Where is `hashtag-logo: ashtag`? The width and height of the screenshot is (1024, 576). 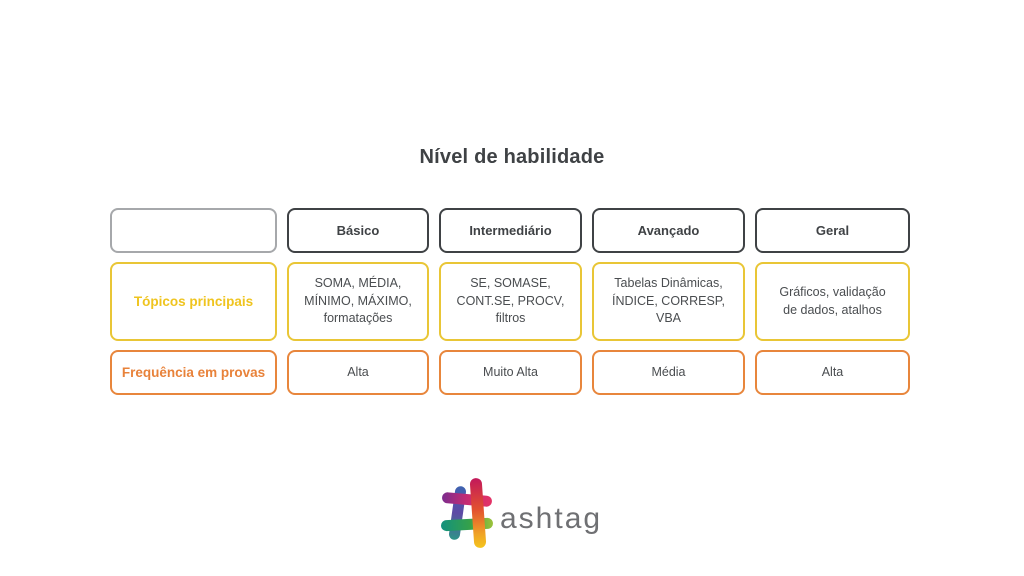 hashtag-logo: ashtag is located at coordinates (521, 514).